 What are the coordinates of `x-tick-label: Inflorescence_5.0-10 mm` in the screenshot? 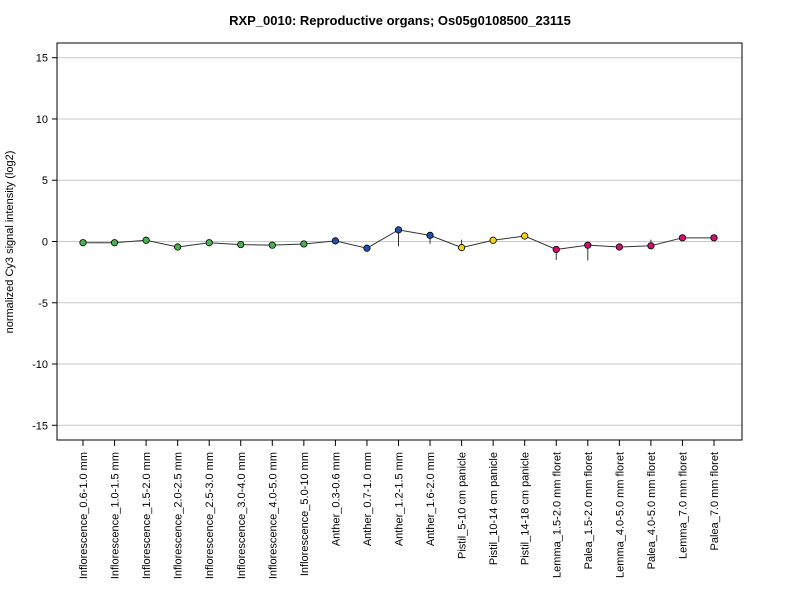 It's located at (305, 514).